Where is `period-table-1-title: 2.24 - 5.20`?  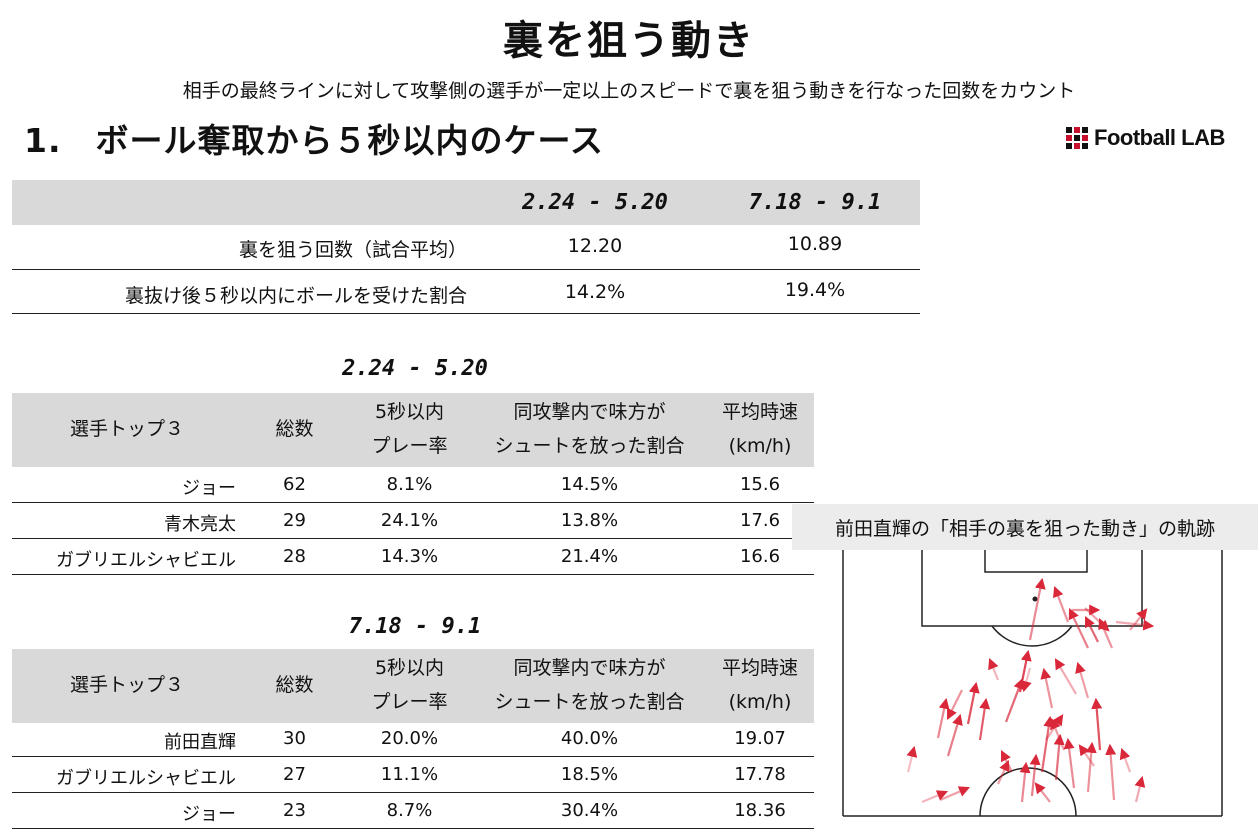
period-table-1-title: 2.24 - 5.20 is located at coordinates (415, 368).